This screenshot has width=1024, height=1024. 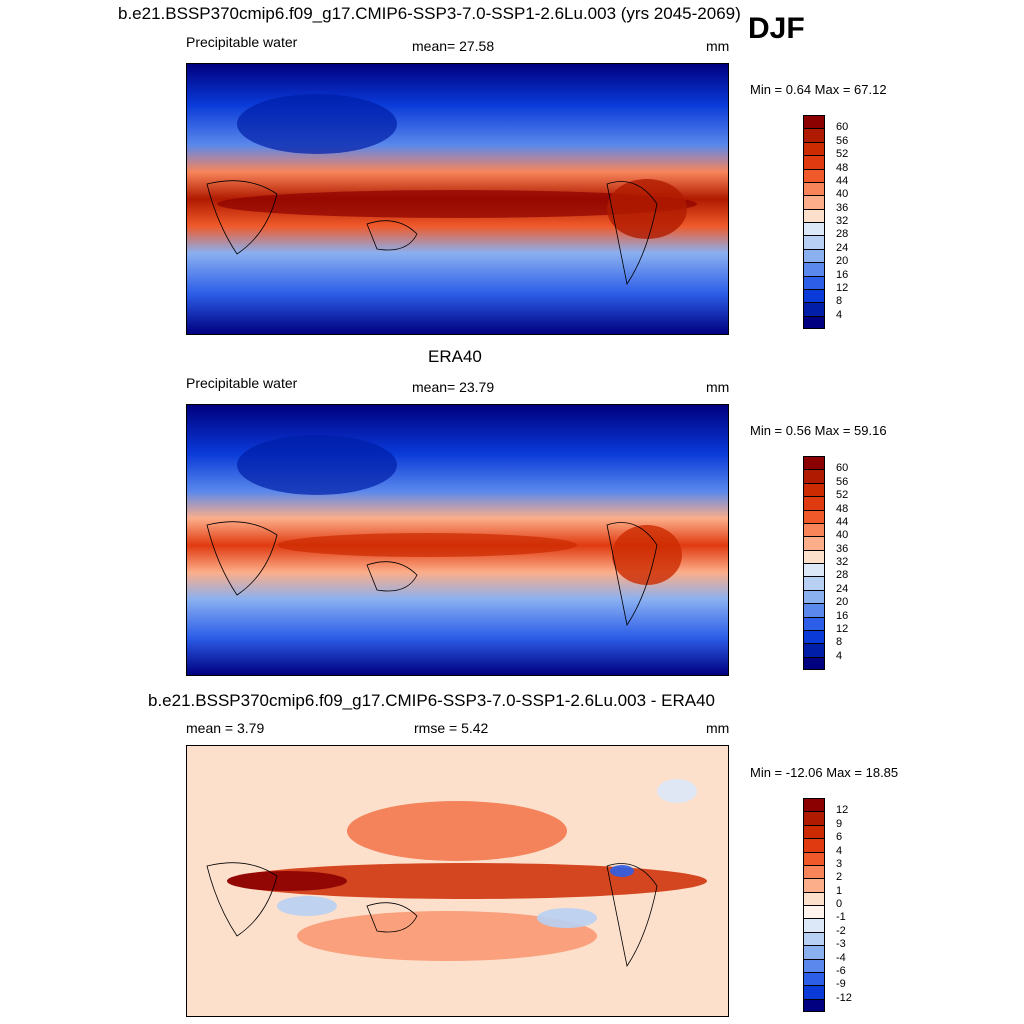 I want to click on season-label: DJF, so click(x=776, y=28).